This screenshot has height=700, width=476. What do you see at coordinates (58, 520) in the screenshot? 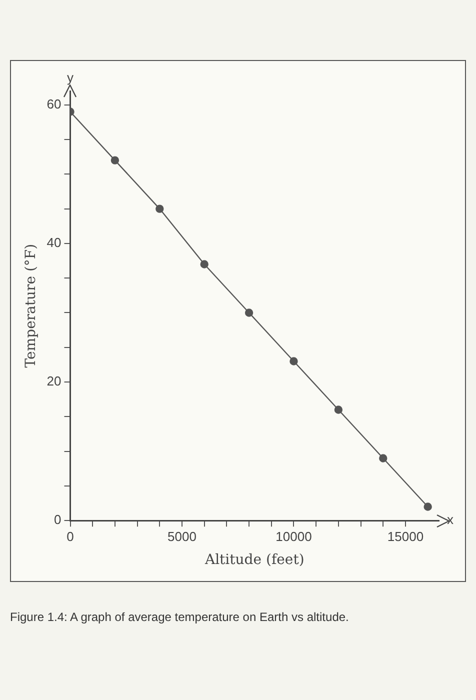
I see `y-tick-label: 0` at bounding box center [58, 520].